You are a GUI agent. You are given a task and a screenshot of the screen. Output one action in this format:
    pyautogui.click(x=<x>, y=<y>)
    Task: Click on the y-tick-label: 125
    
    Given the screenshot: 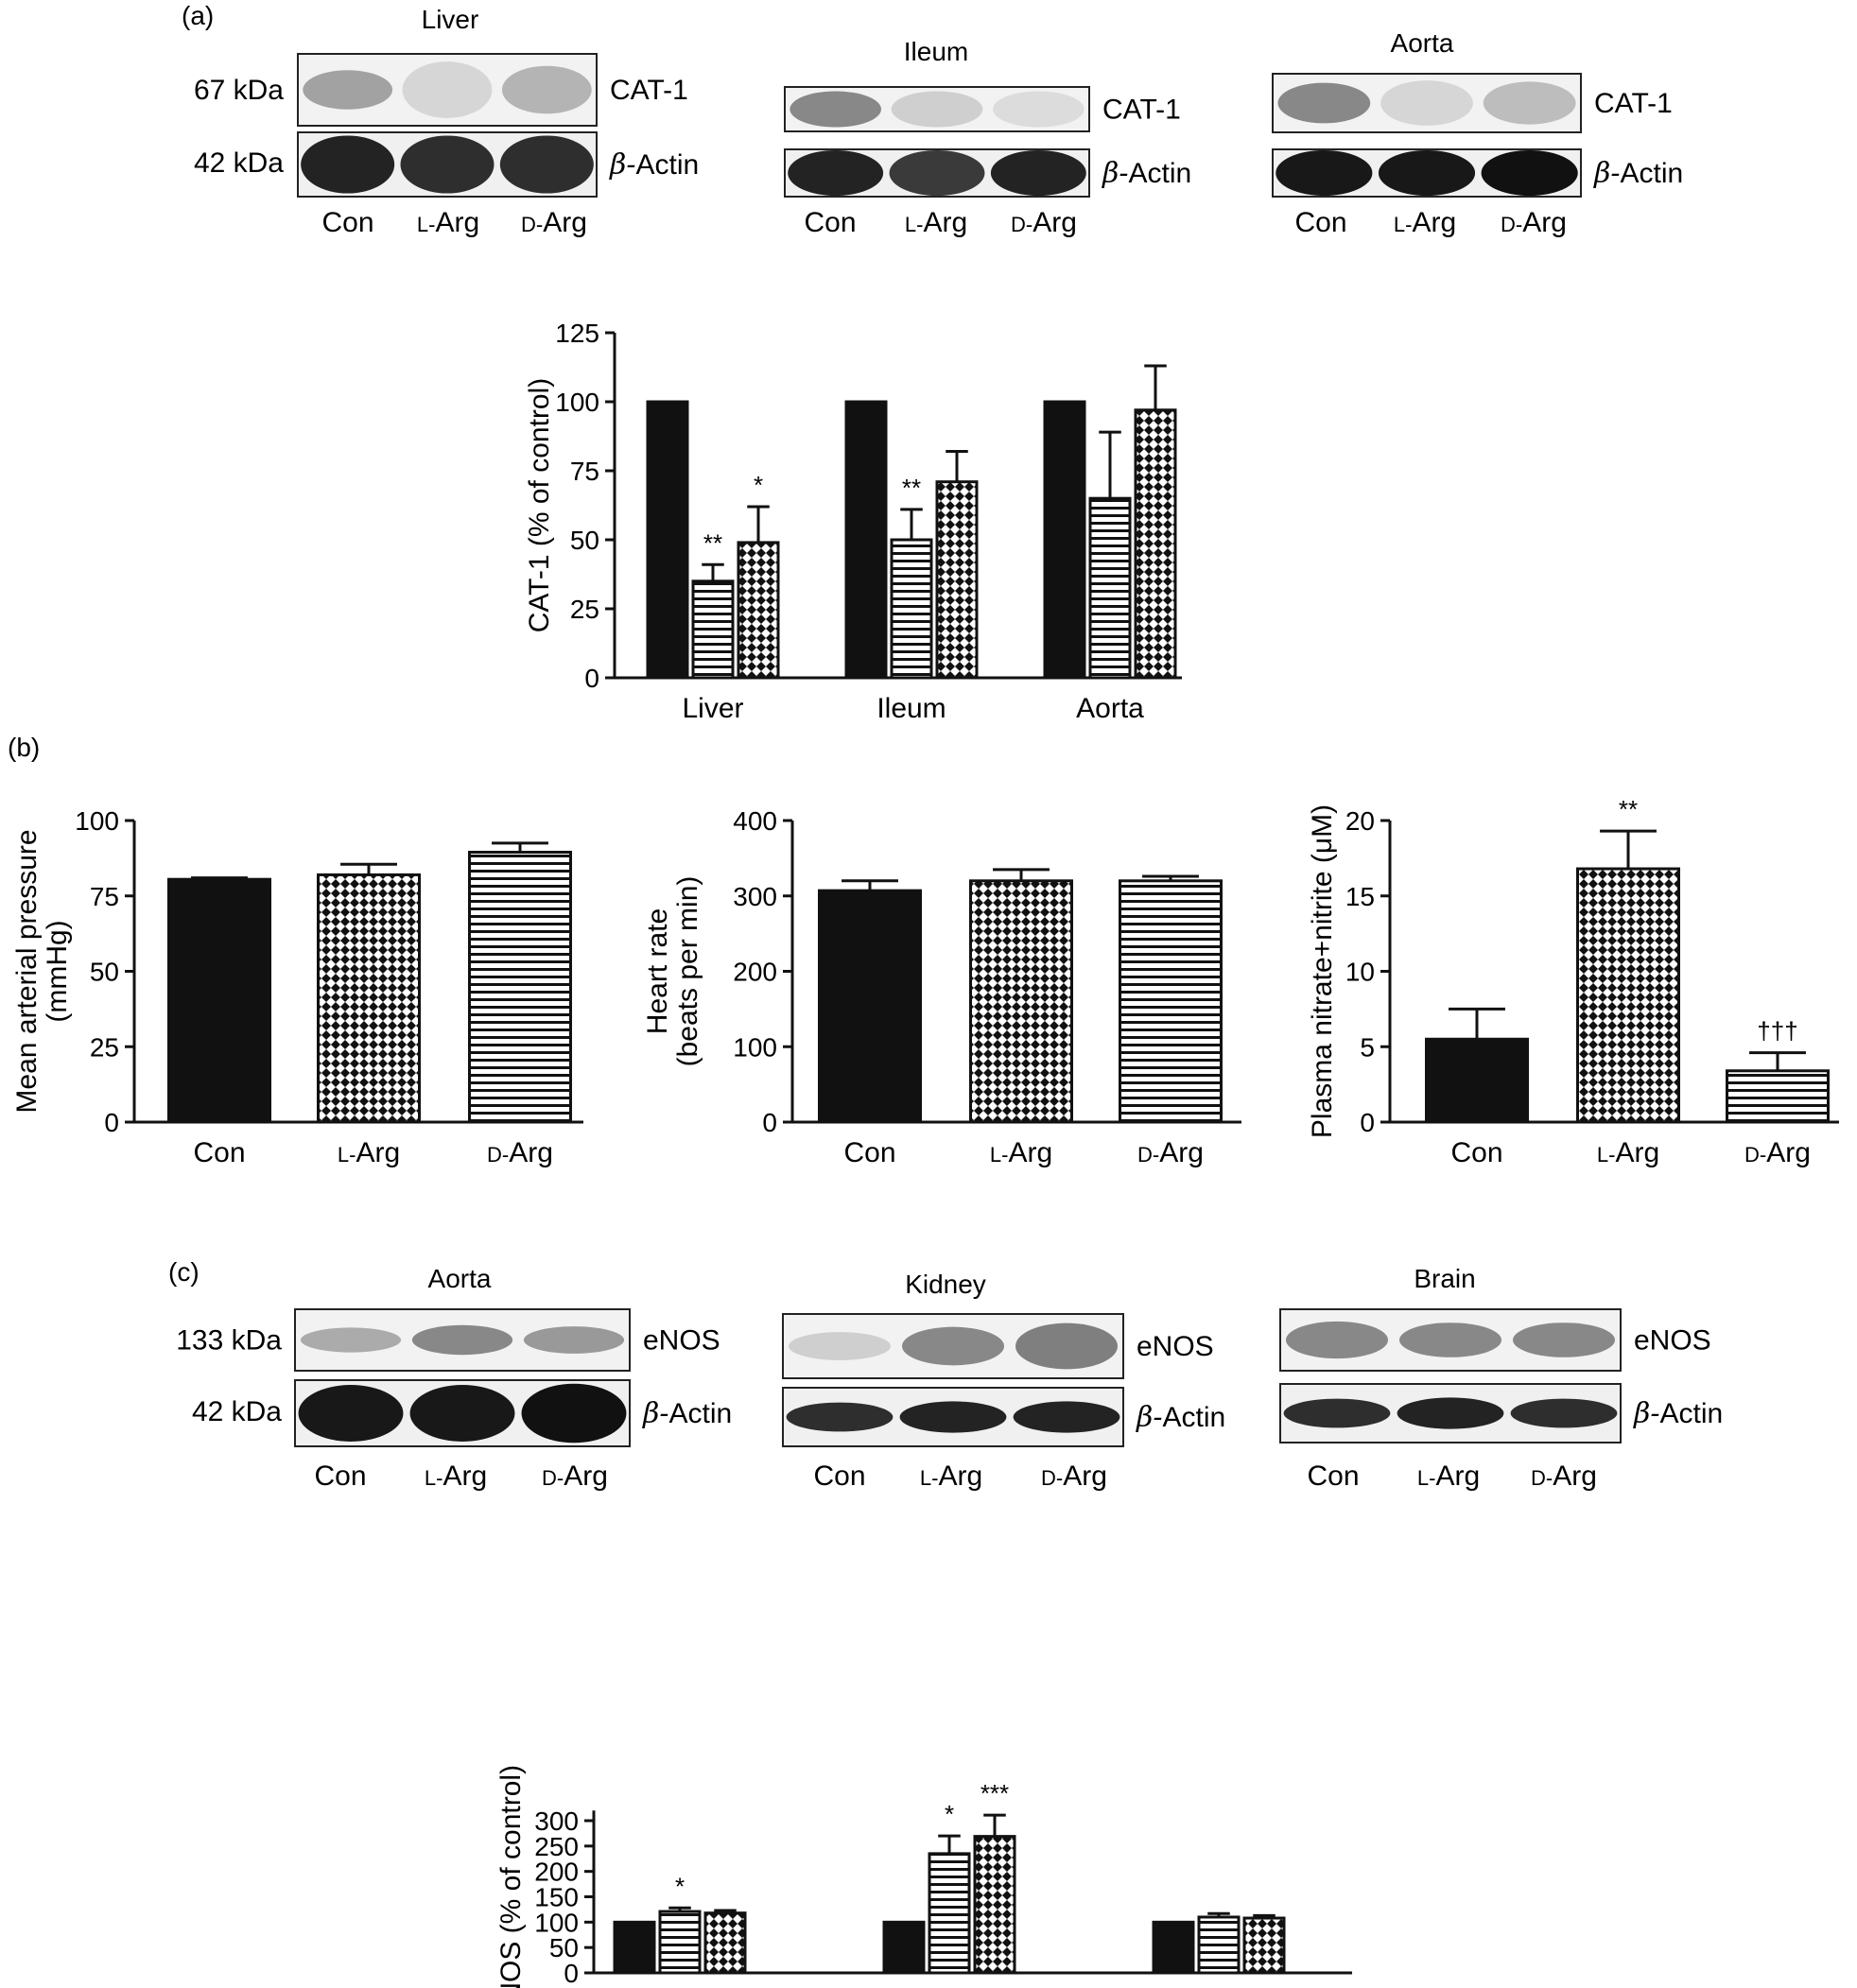 What is the action you would take?
    pyautogui.click(x=577, y=333)
    